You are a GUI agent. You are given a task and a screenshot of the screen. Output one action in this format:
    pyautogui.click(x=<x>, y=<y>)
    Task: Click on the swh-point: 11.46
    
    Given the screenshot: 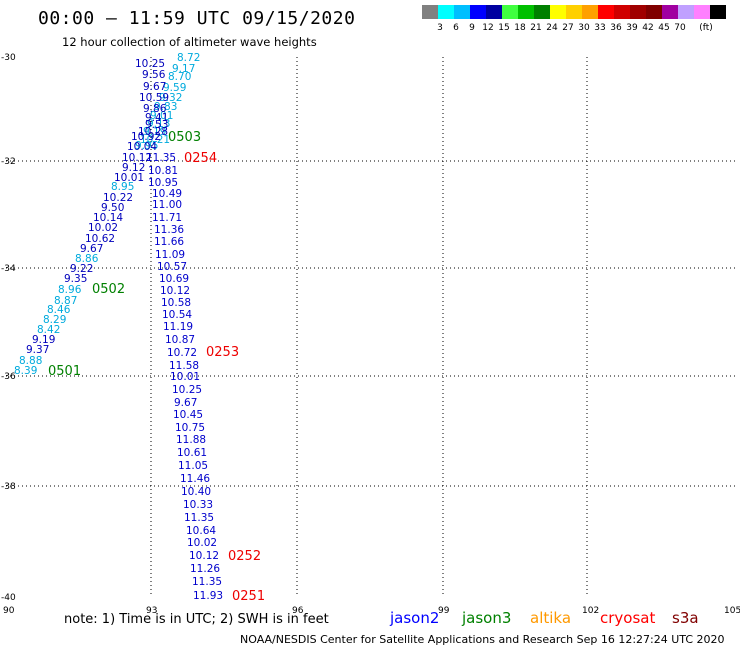 What is the action you would take?
    pyautogui.click(x=195, y=479)
    